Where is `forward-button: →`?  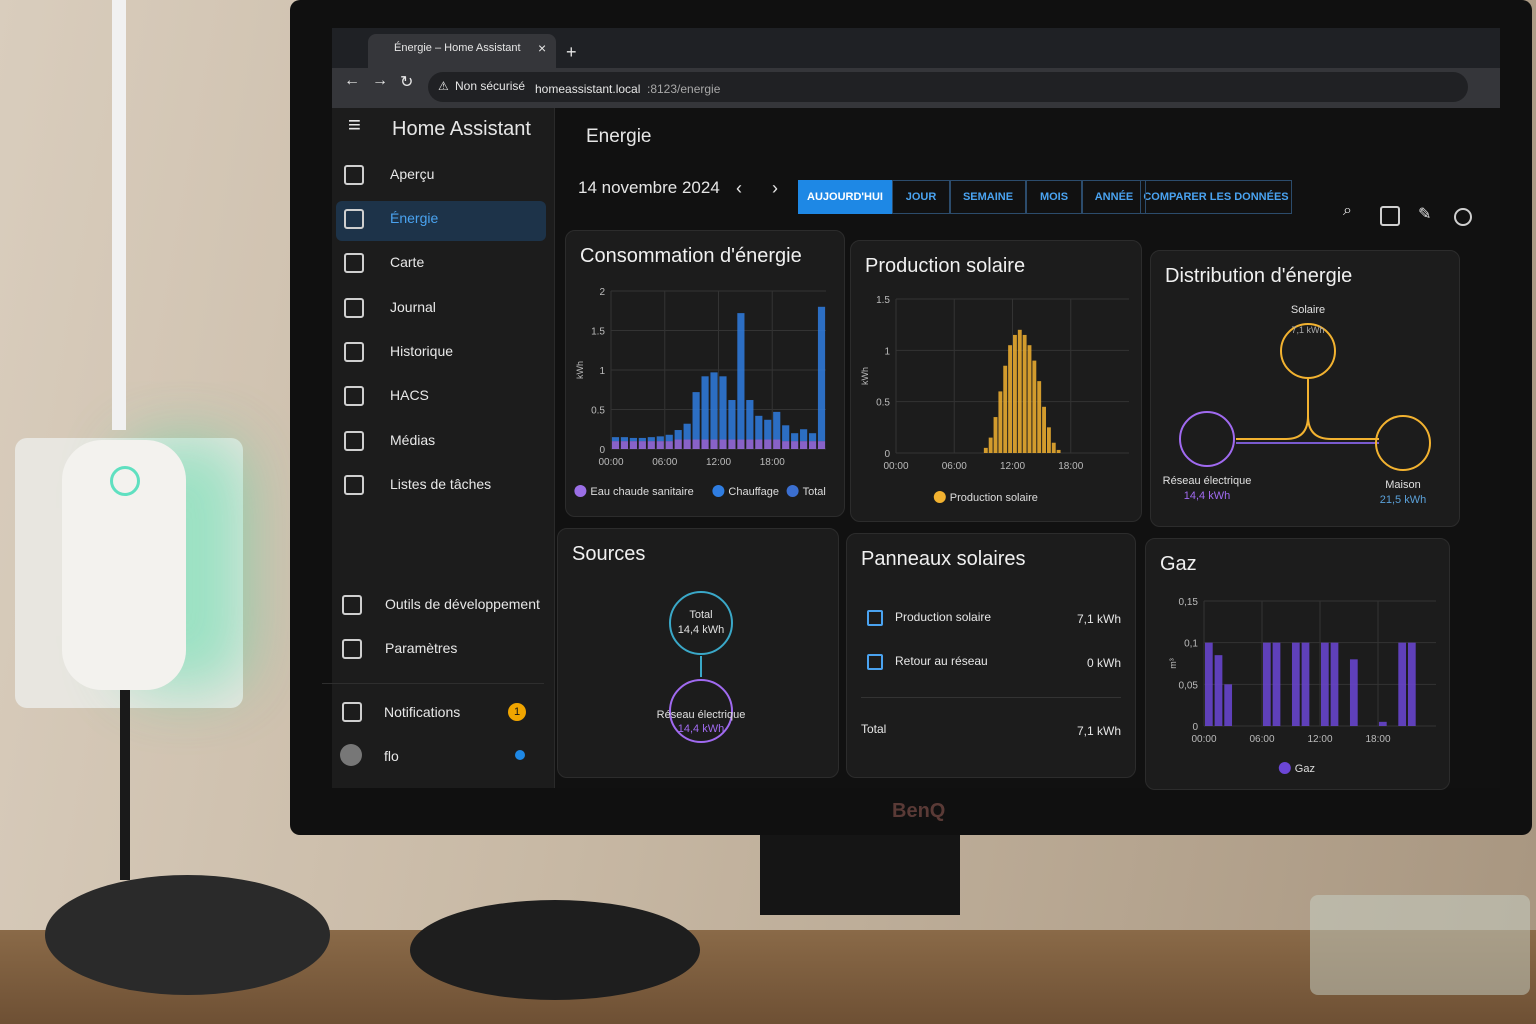
forward-button: → is located at coordinates (380, 80).